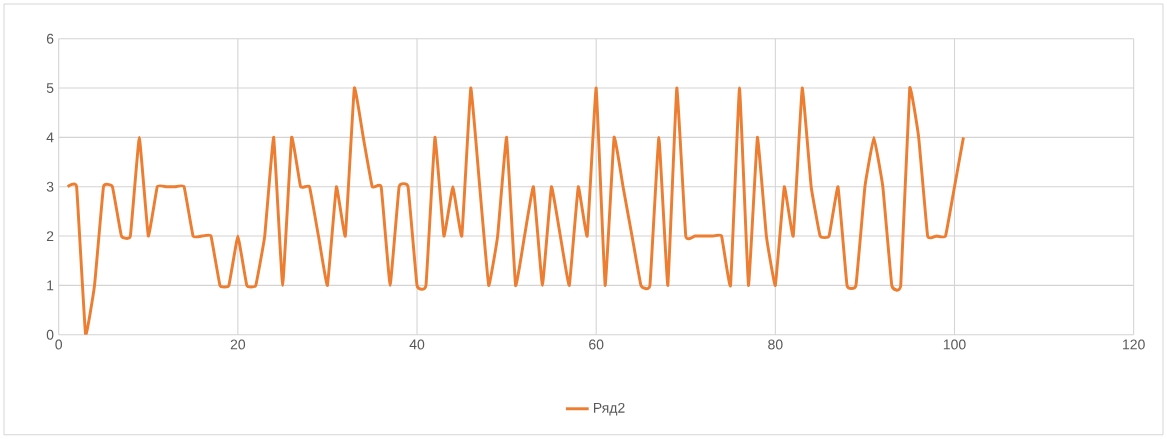 The image size is (1167, 439). What do you see at coordinates (59, 344) in the screenshot?
I see `x-tick-label: 0` at bounding box center [59, 344].